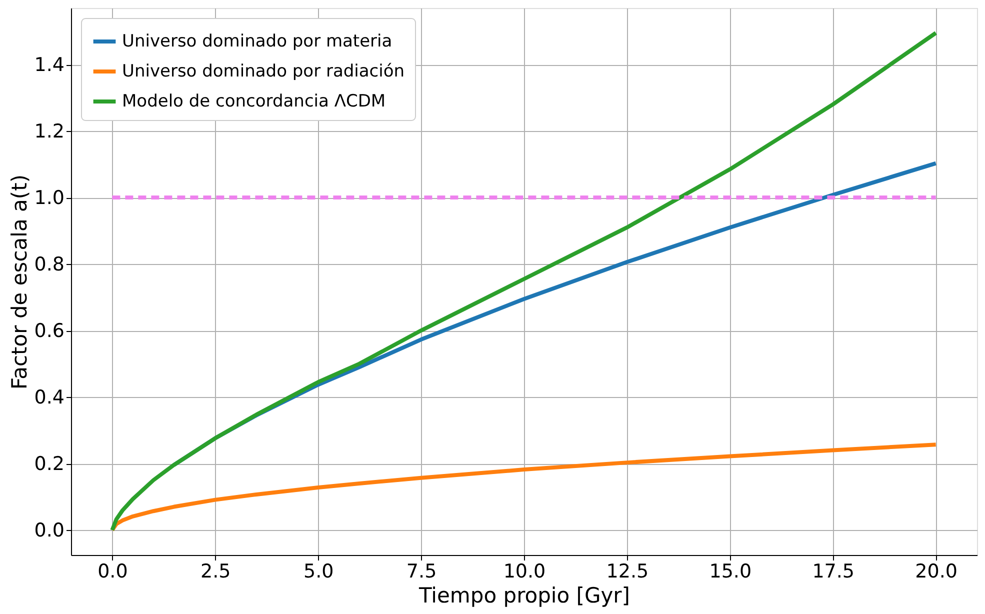  Describe the element at coordinates (113, 571) in the screenshot. I see `x-tick-label: 0.0` at that location.